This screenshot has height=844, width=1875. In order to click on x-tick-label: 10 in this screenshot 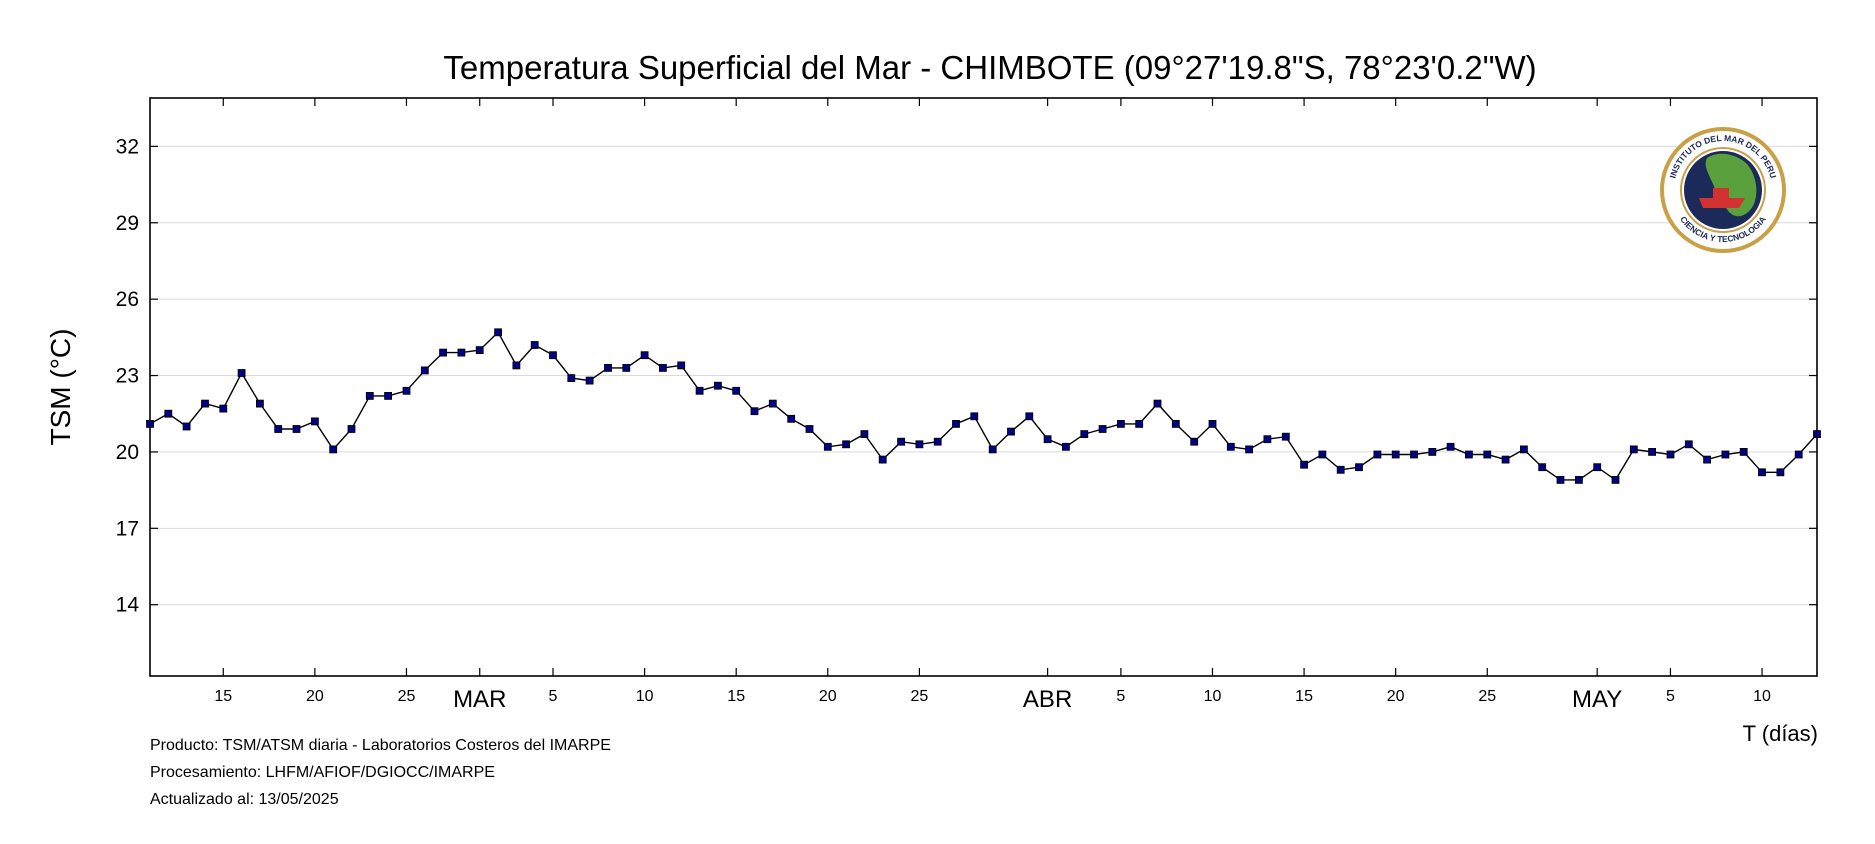, I will do `click(1762, 696)`.